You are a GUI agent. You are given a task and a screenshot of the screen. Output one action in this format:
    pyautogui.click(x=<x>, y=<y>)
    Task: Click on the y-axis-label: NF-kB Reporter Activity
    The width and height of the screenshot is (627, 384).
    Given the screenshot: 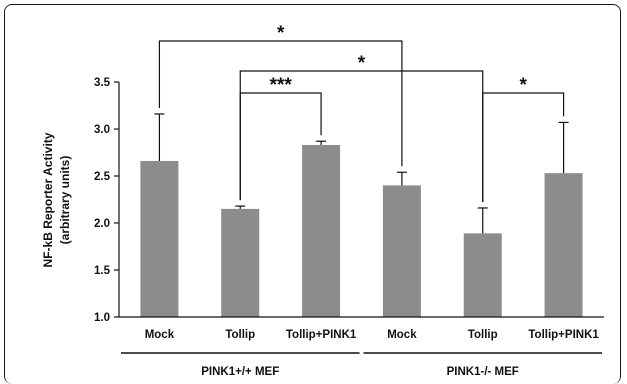 What is the action you would take?
    pyautogui.click(x=48, y=199)
    